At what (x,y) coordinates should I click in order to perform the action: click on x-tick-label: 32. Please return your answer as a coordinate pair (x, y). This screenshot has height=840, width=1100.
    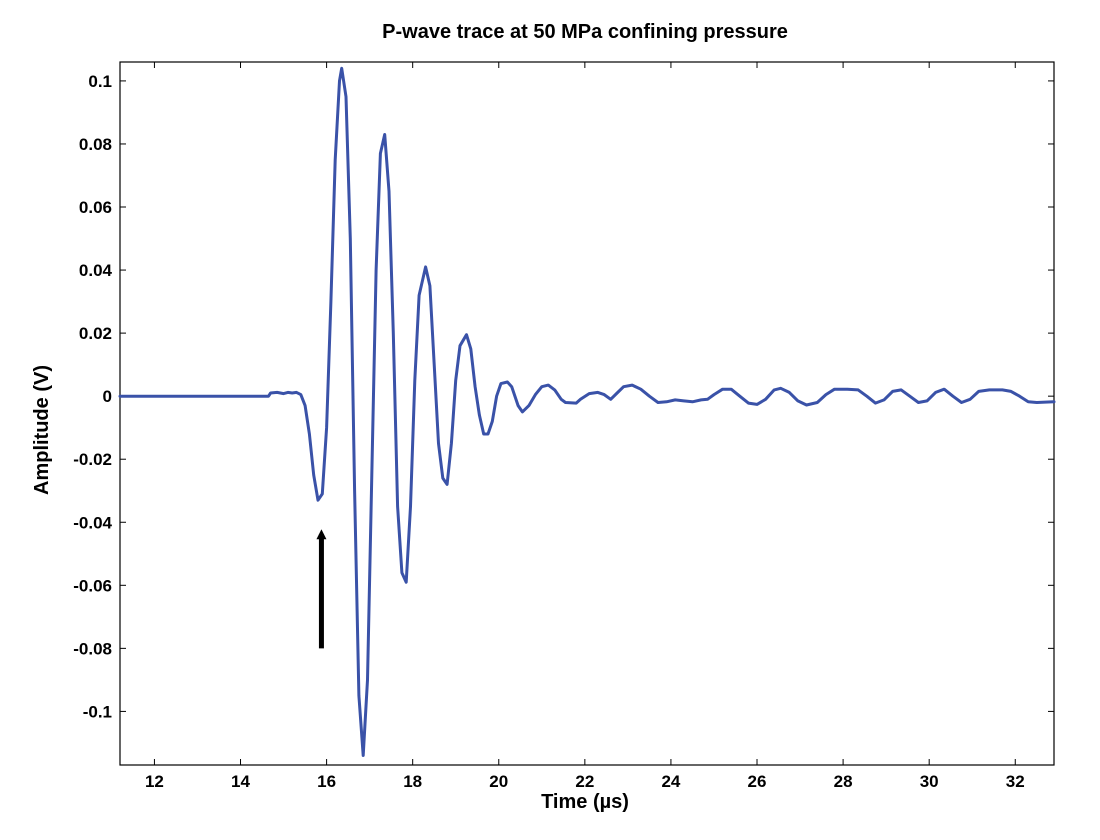
    Looking at the image, I should click on (1015, 781).